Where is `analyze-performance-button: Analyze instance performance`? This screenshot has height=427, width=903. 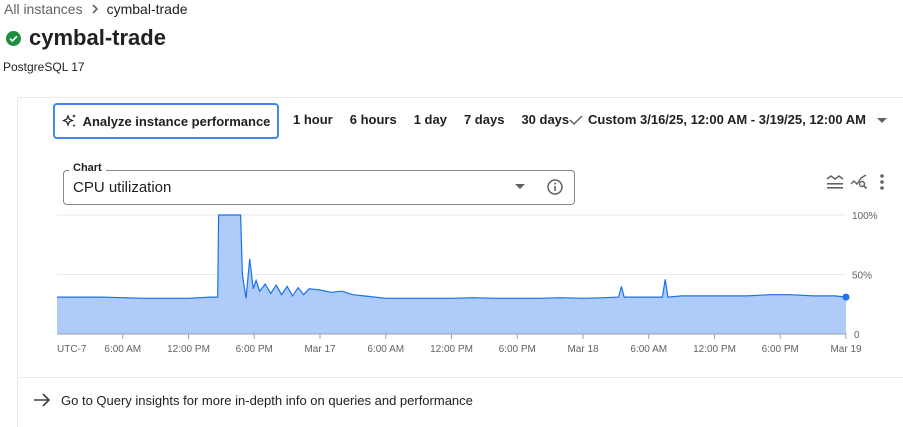
analyze-performance-button: Analyze instance performance is located at coordinates (166, 121).